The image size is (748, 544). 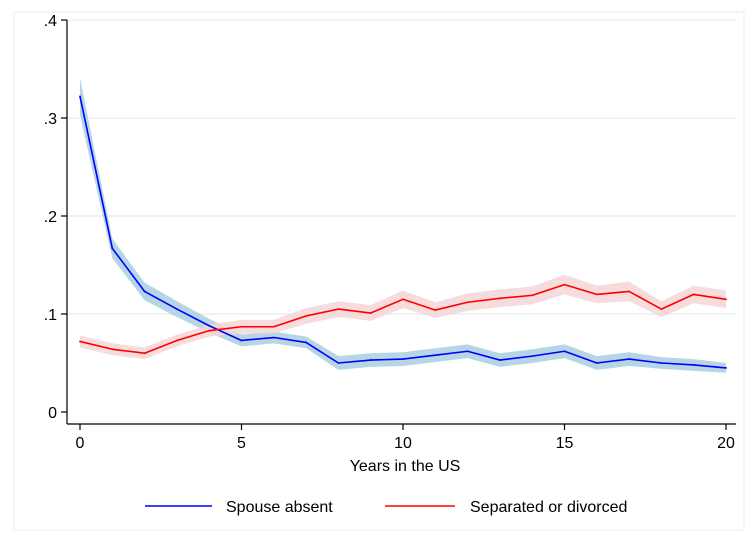 What do you see at coordinates (548, 507) in the screenshot?
I see `legend-label: Separated or divorced` at bounding box center [548, 507].